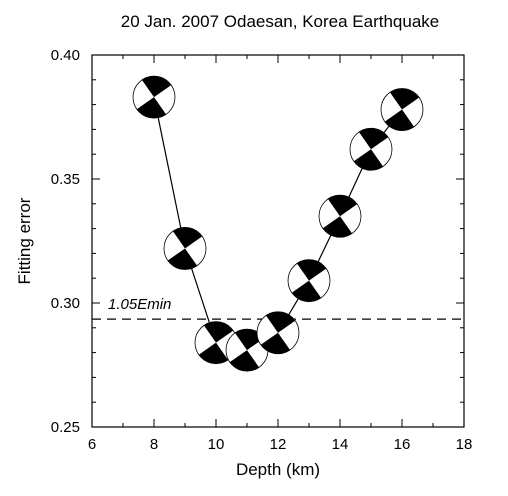 Image resolution: width=508 pixels, height=496 pixels. I want to click on x-tick-label: 14, so click(340, 444).